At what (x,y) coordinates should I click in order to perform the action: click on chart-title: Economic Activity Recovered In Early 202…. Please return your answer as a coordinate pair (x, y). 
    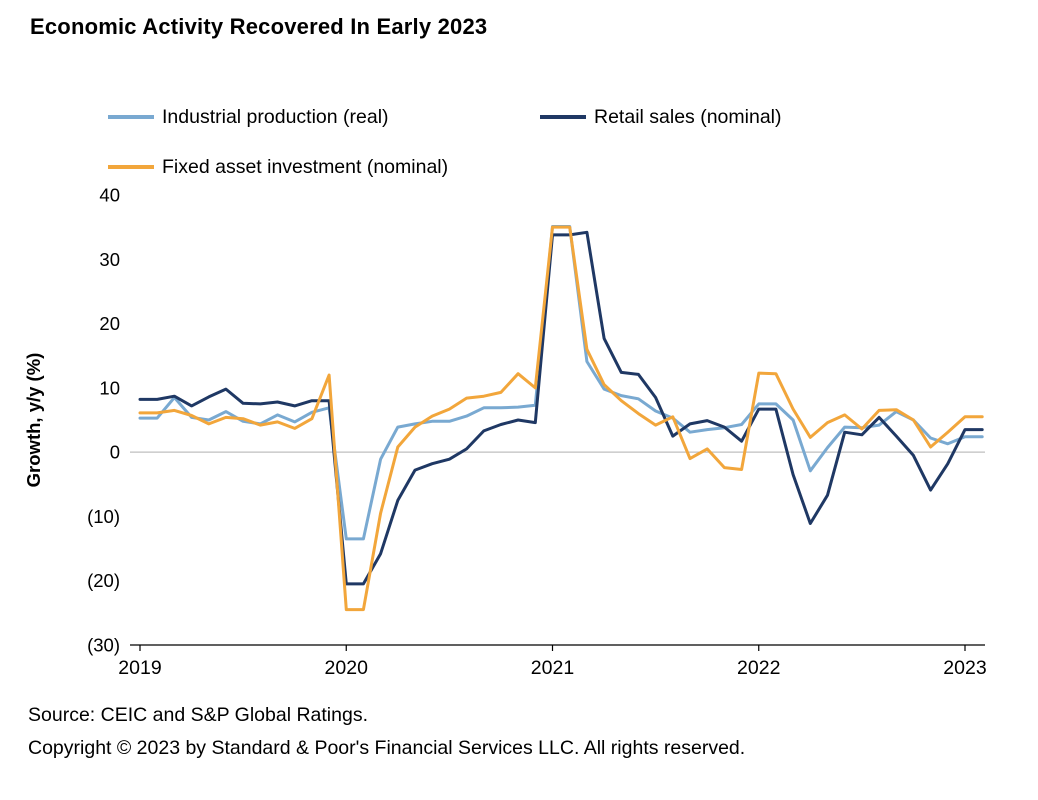
    Looking at the image, I should click on (259, 26).